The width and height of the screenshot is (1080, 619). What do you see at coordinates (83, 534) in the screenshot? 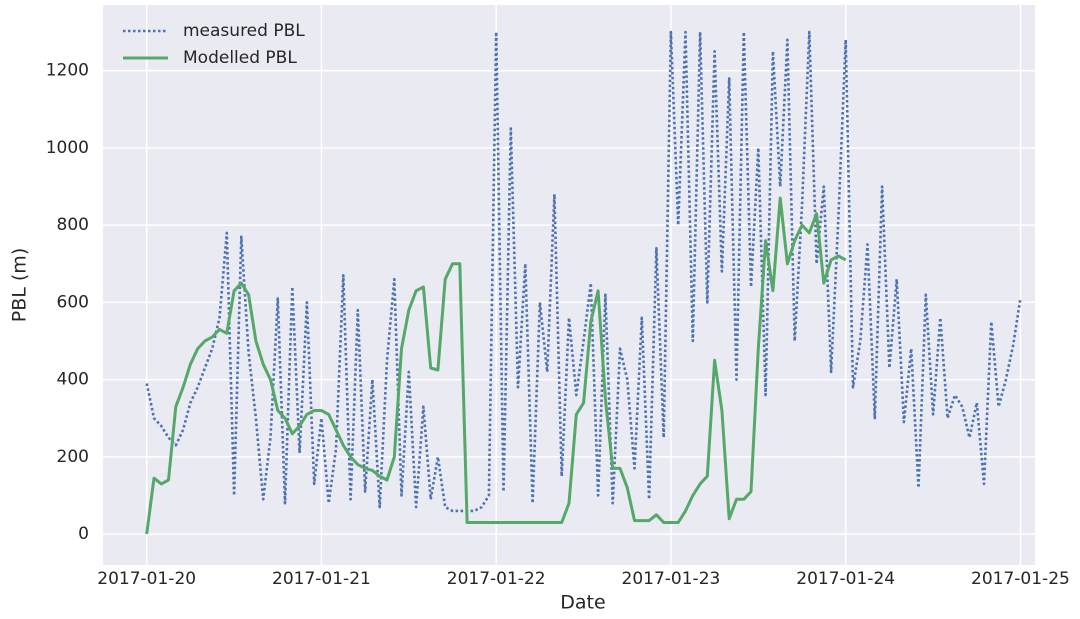
I see `y-tick-label: 0` at bounding box center [83, 534].